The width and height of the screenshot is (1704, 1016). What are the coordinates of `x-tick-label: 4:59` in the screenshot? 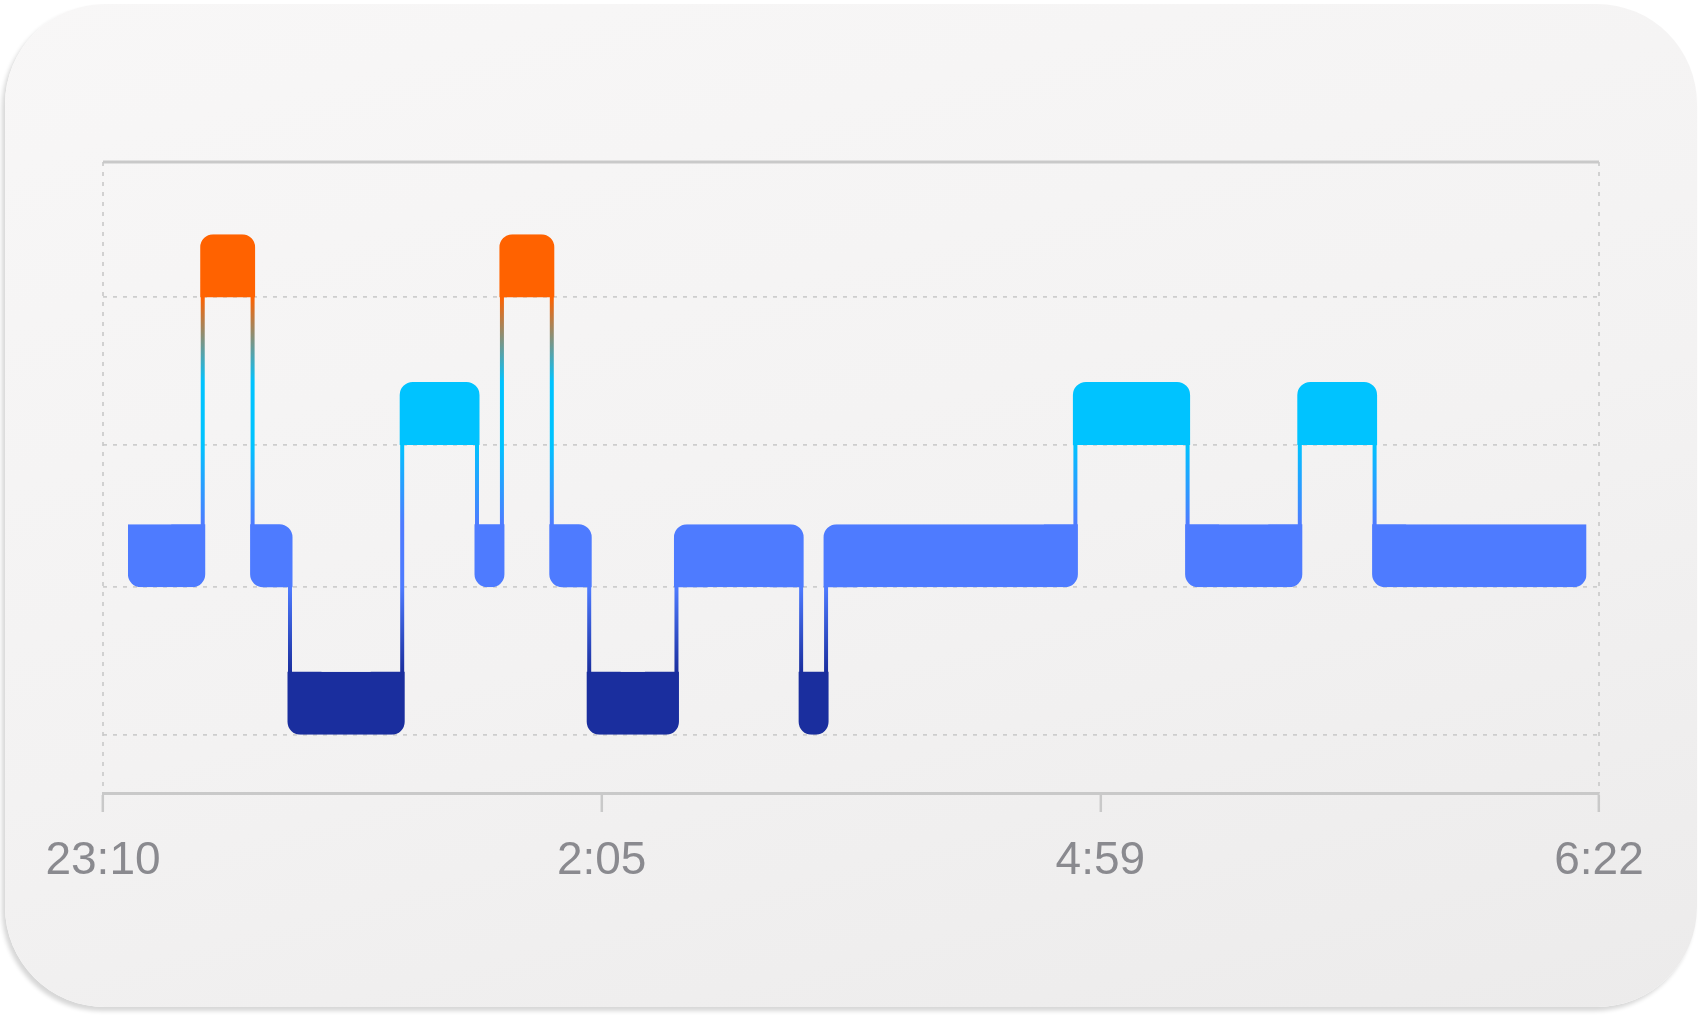 It's located at (1100, 858).